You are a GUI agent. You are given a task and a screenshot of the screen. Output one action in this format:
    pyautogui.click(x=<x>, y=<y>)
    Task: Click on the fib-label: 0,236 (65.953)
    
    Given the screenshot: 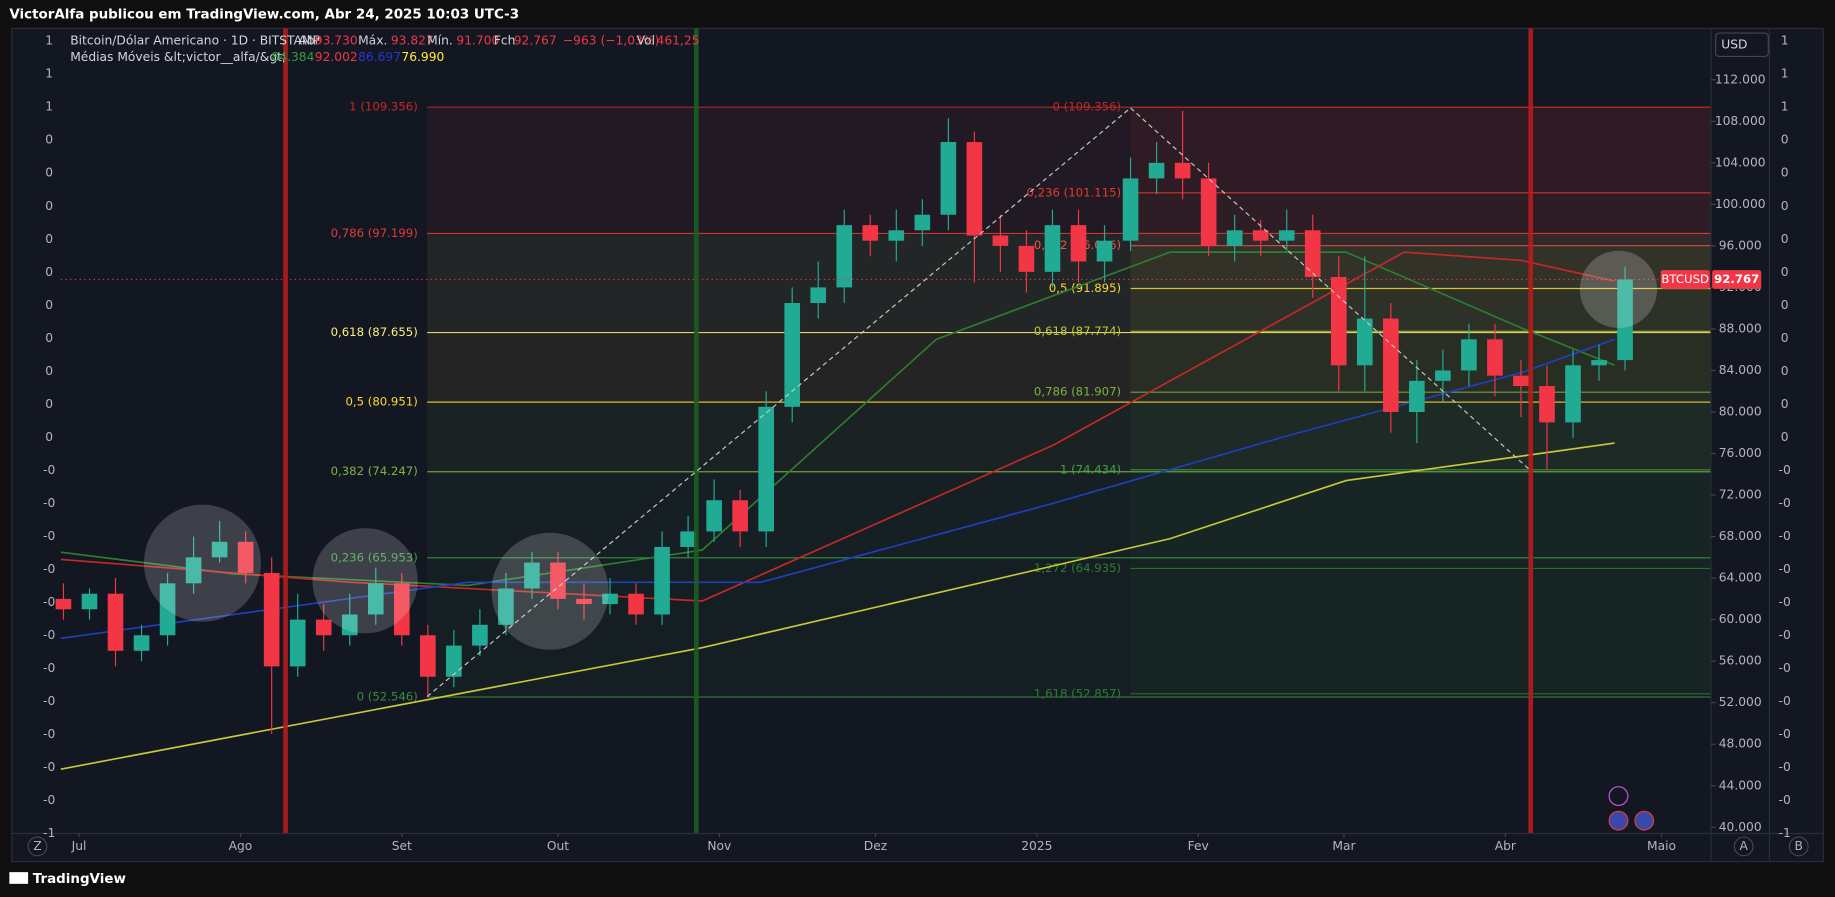 What is the action you would take?
    pyautogui.click(x=374, y=557)
    